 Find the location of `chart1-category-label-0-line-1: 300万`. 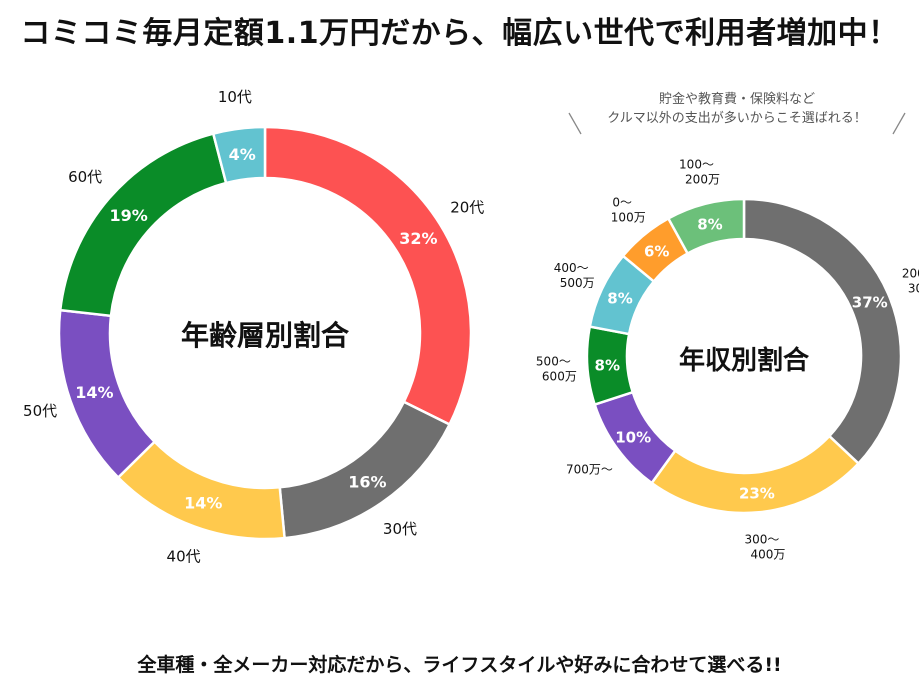

chart1-category-label-0-line-1: 300万 is located at coordinates (913, 289).